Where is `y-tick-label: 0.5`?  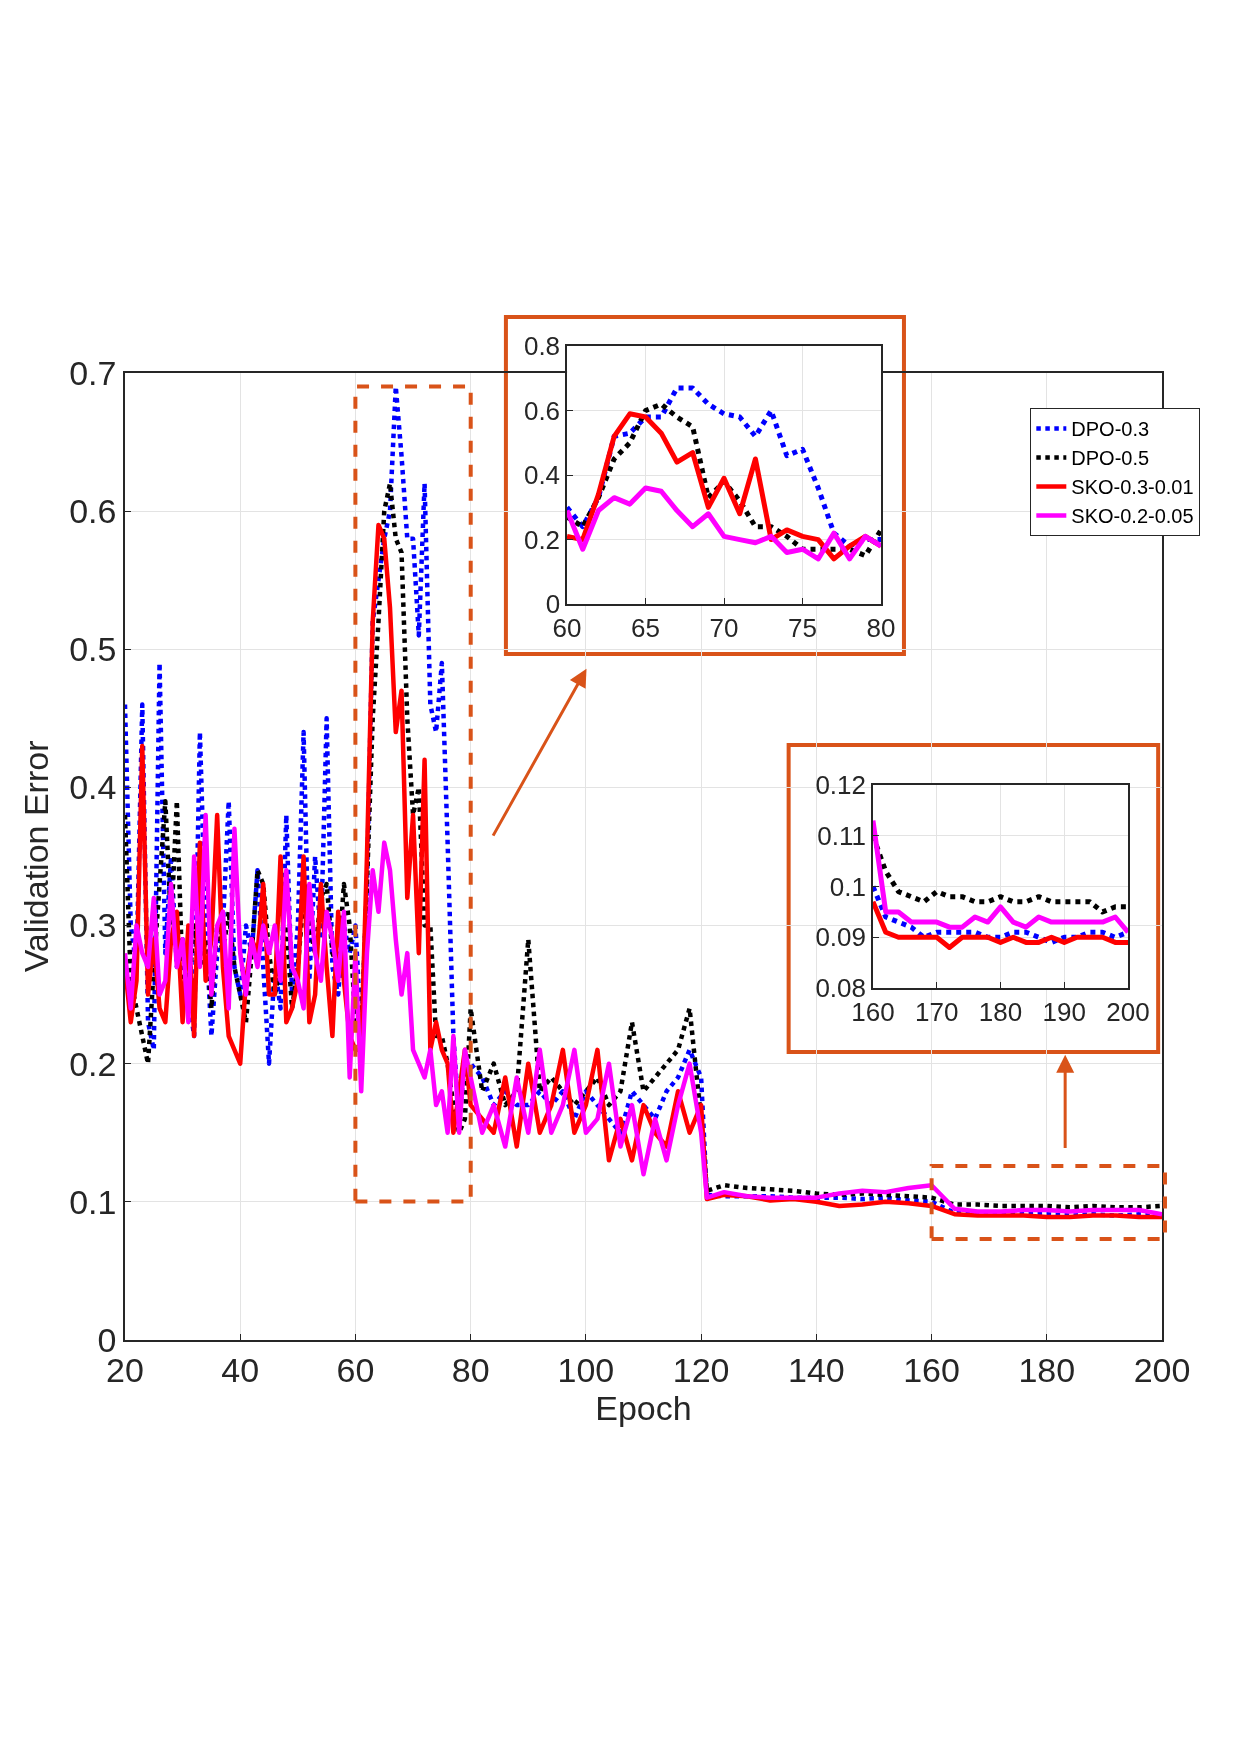
y-tick-label: 0.5 is located at coordinates (93, 649).